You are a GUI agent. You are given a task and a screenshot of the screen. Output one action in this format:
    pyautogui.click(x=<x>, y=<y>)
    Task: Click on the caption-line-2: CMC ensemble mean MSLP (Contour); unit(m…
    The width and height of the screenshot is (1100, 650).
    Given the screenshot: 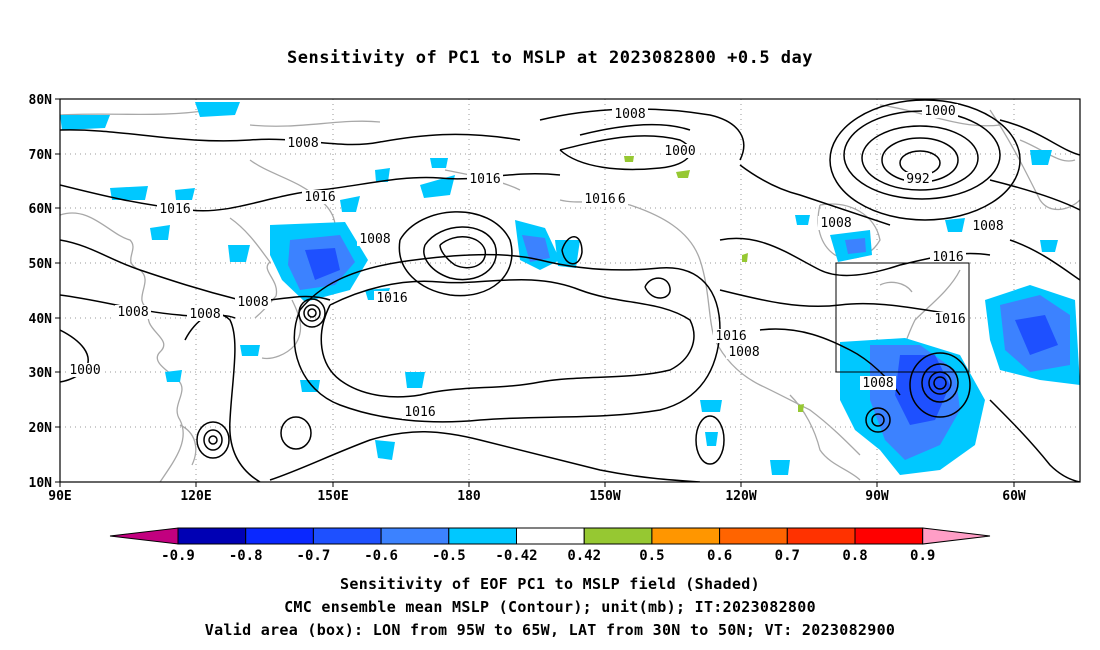 What is the action you would take?
    pyautogui.click(x=550, y=607)
    